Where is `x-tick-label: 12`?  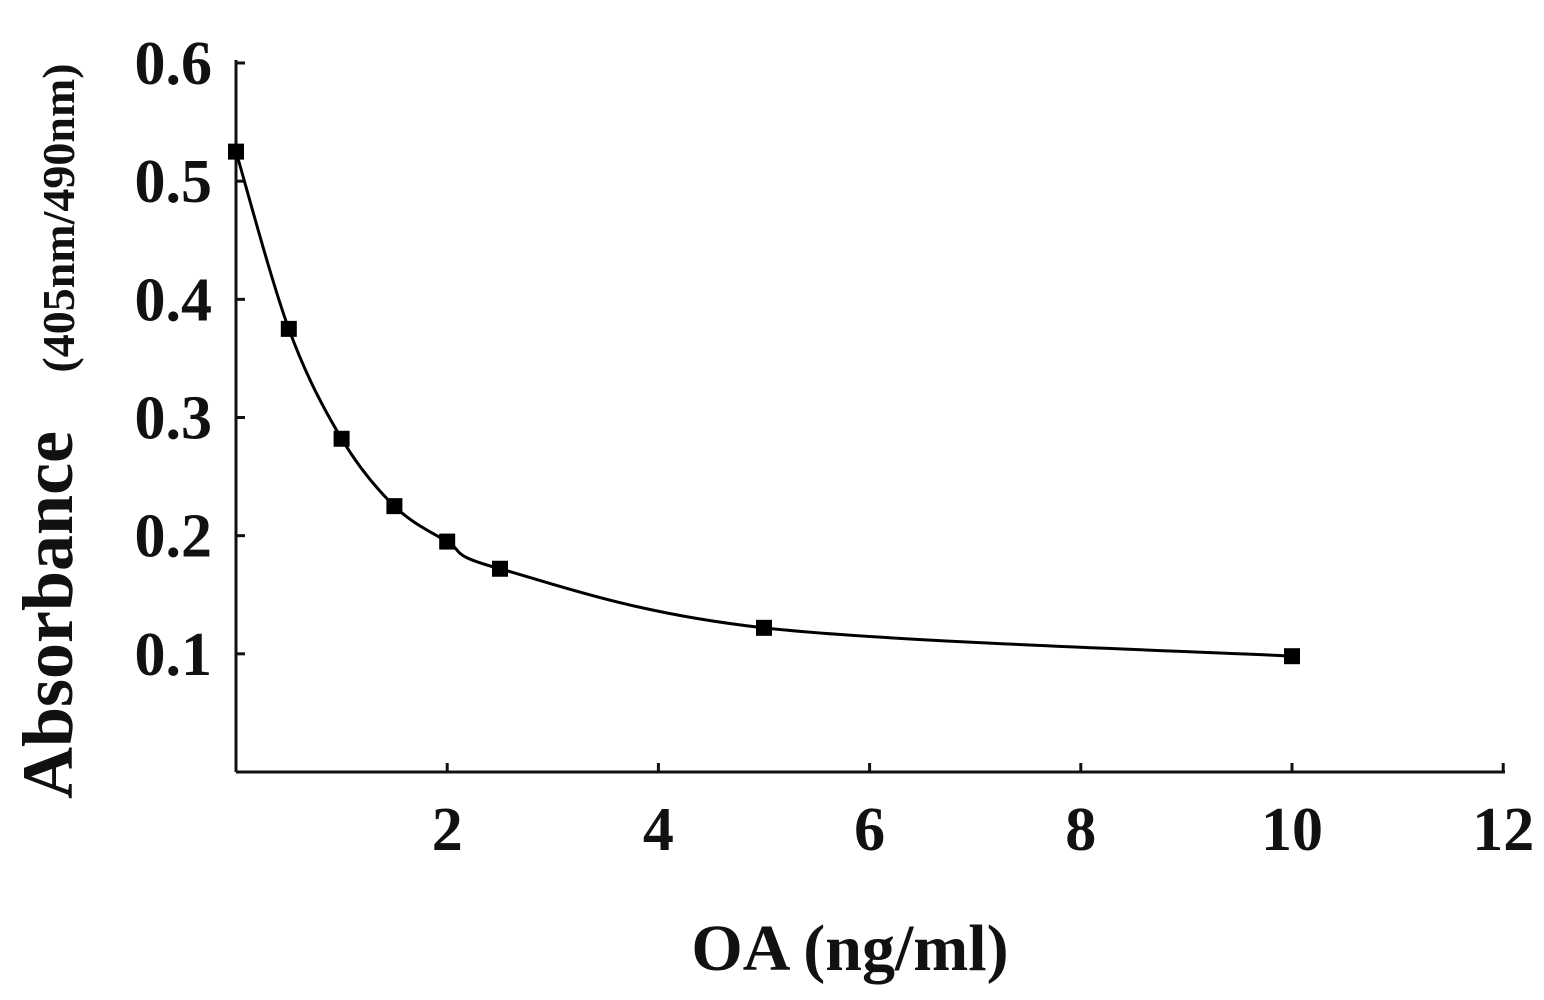 x-tick-label: 12 is located at coordinates (1503, 830).